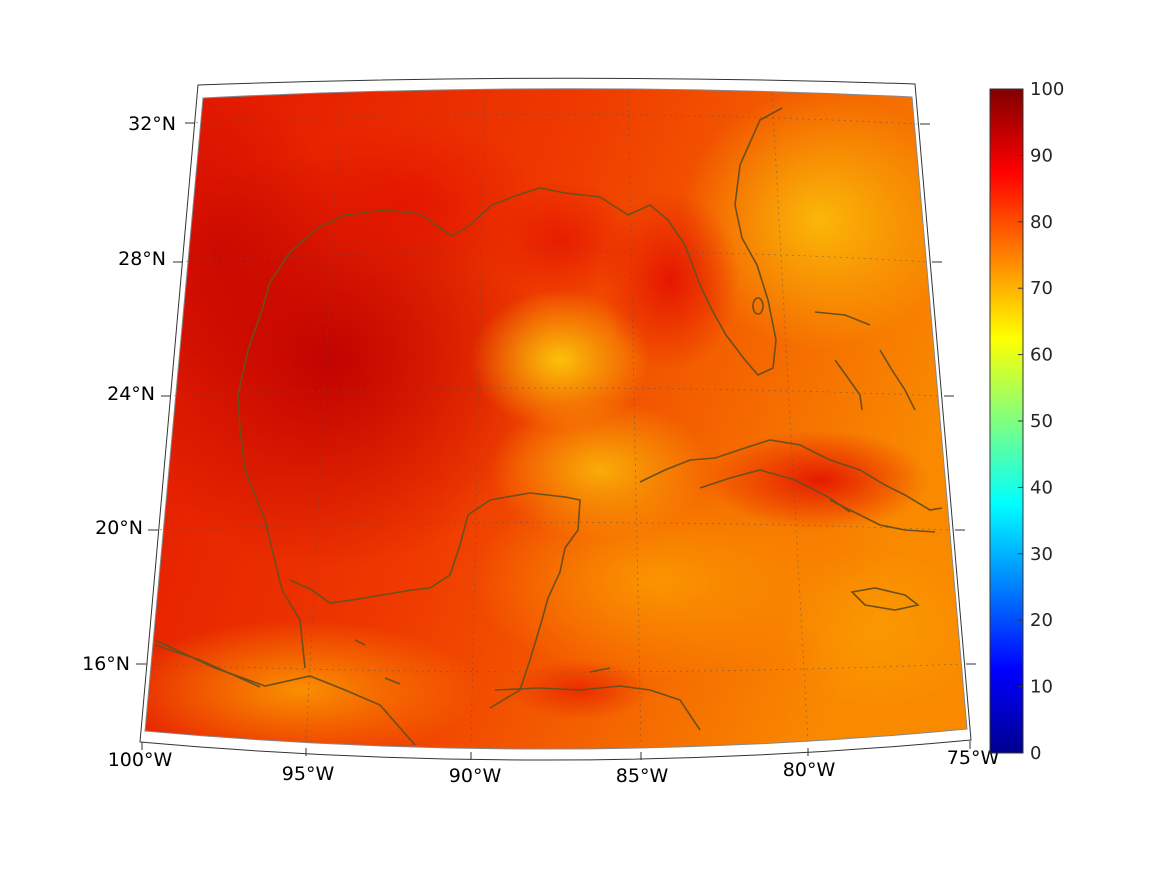 This screenshot has height=875, width=1167. Describe the element at coordinates (1041, 554) in the screenshot. I see `colorbar-tick-label: 30` at that location.